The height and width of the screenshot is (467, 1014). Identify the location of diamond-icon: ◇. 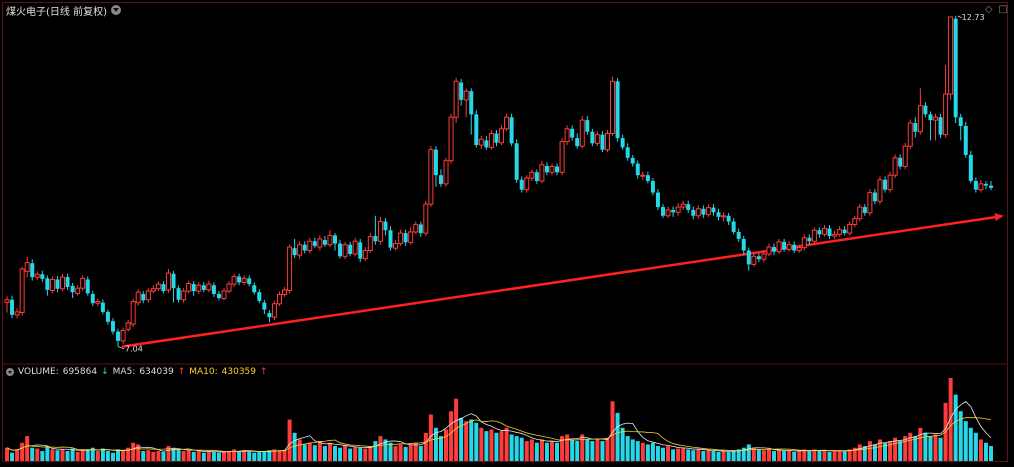
(988, 9).